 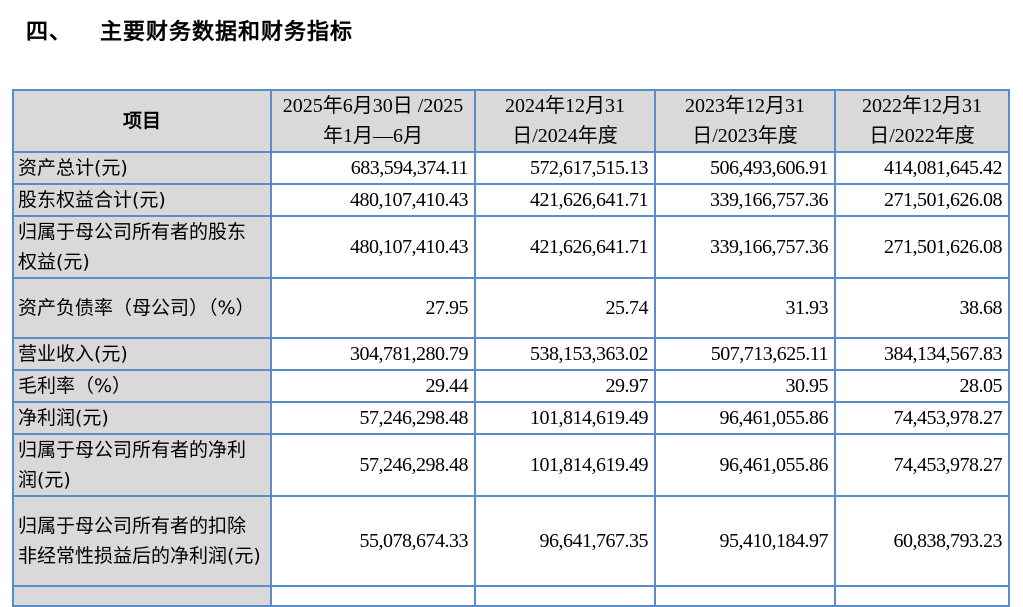 I want to click on cell-value: 683,594,374.11, so click(x=373, y=168).